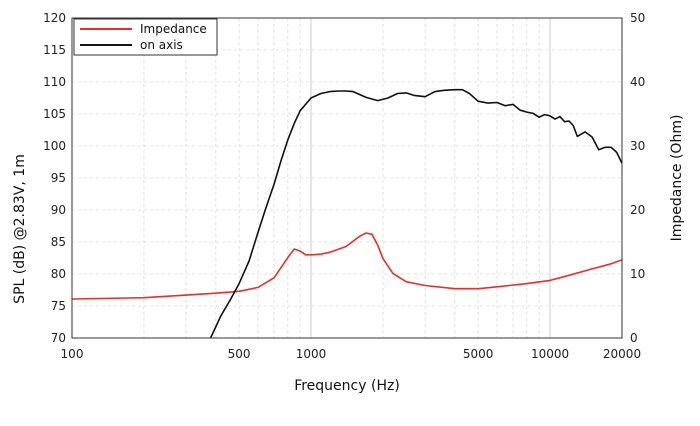 The height and width of the screenshot is (426, 700). I want to click on y-tick-label: 90, so click(58, 210).